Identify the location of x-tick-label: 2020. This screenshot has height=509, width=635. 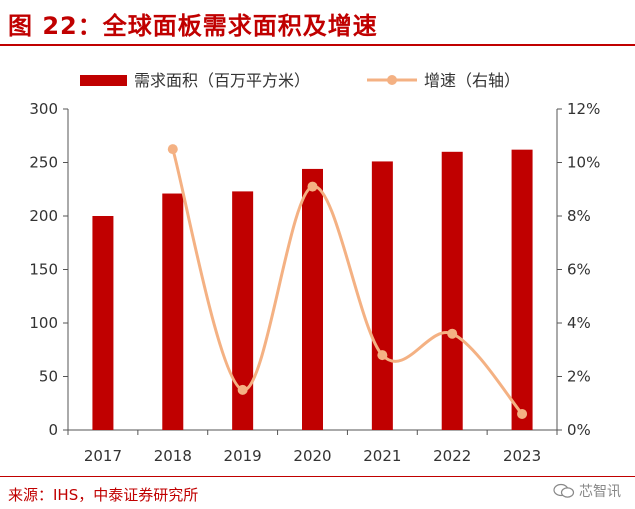
(312, 456).